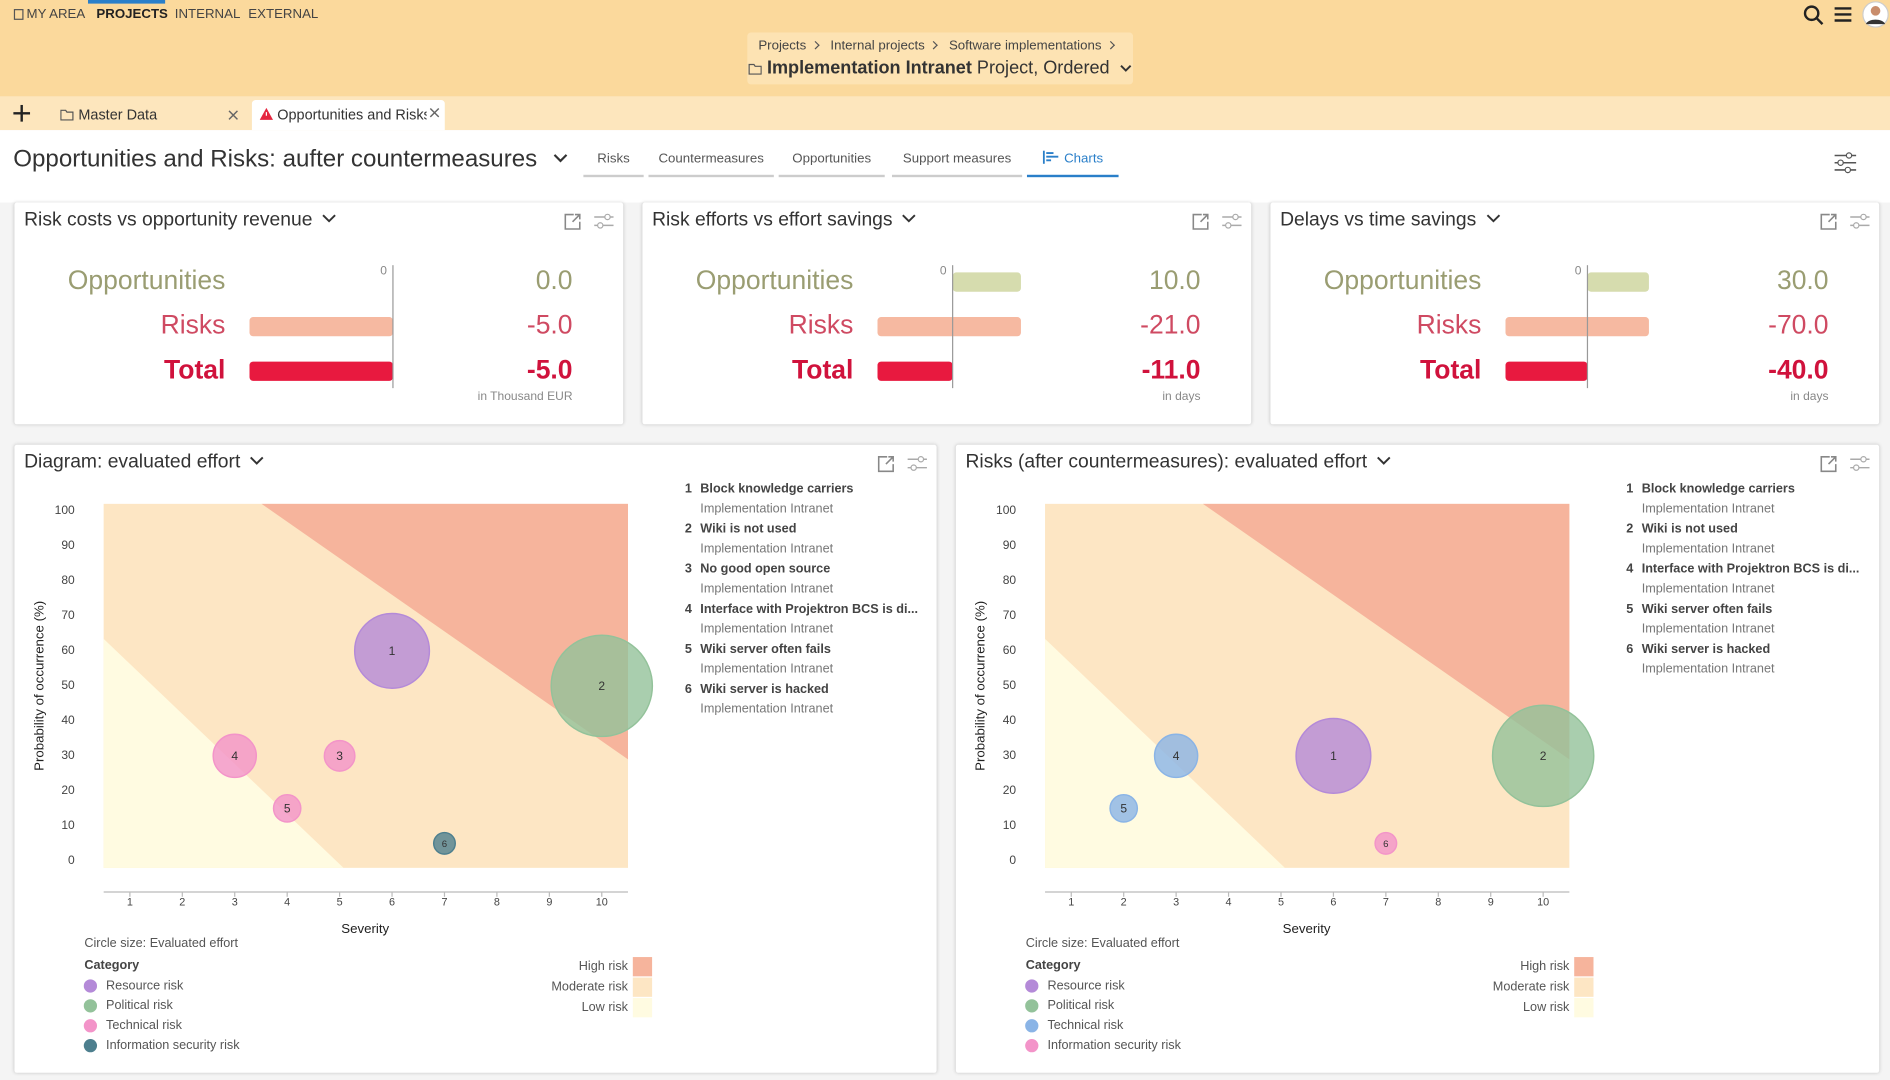 The width and height of the screenshot is (1890, 1080). Describe the element at coordinates (348, 115) in the screenshot. I see `tab-active: Opportunities and Risks` at that location.